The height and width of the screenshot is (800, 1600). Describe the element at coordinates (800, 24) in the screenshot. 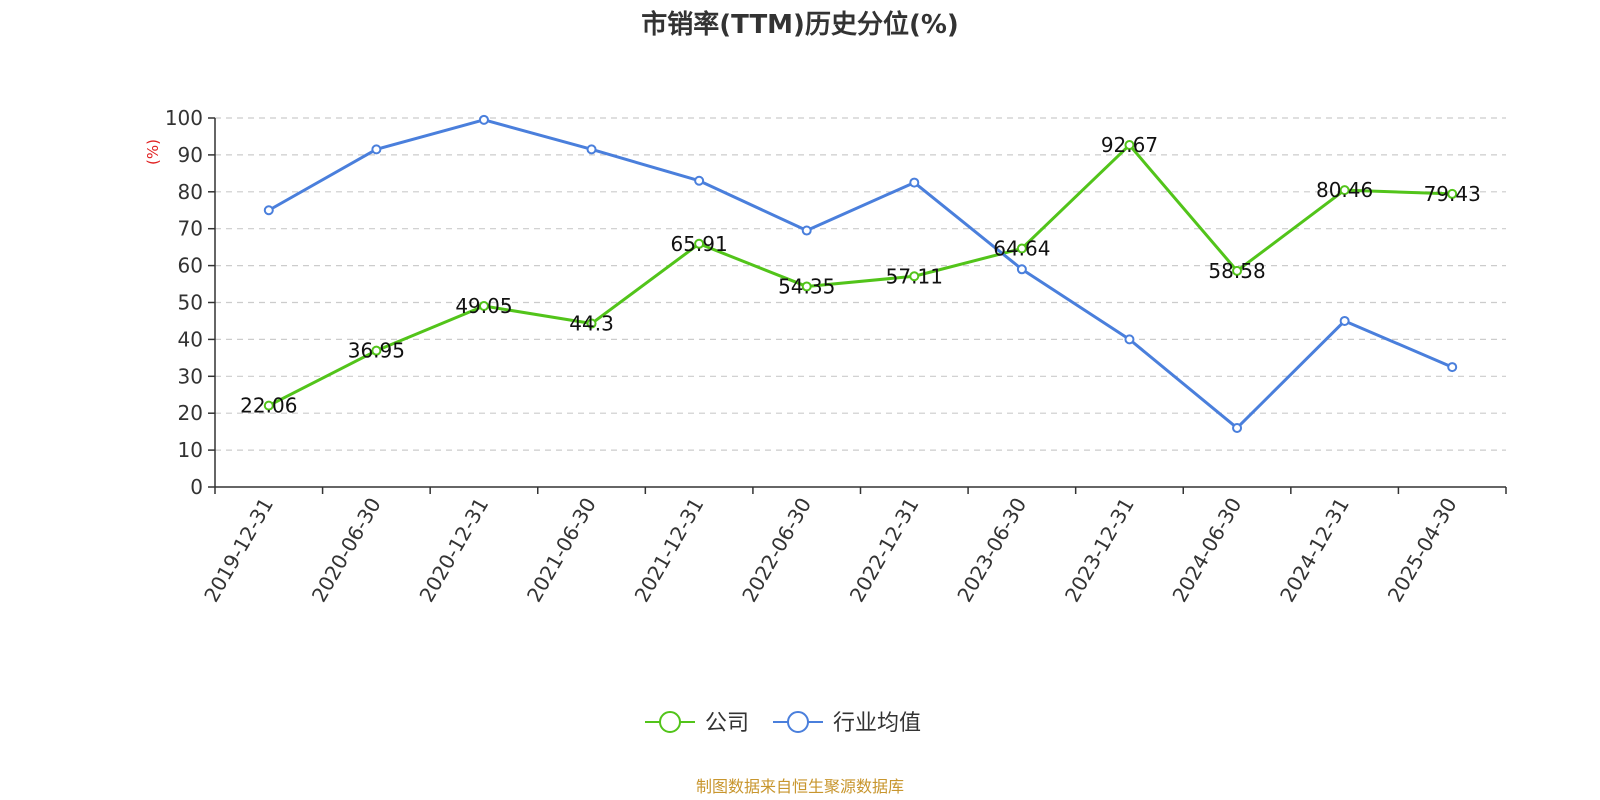

I see `chart-title: 市销率(TTM)历史分位(%)` at that location.